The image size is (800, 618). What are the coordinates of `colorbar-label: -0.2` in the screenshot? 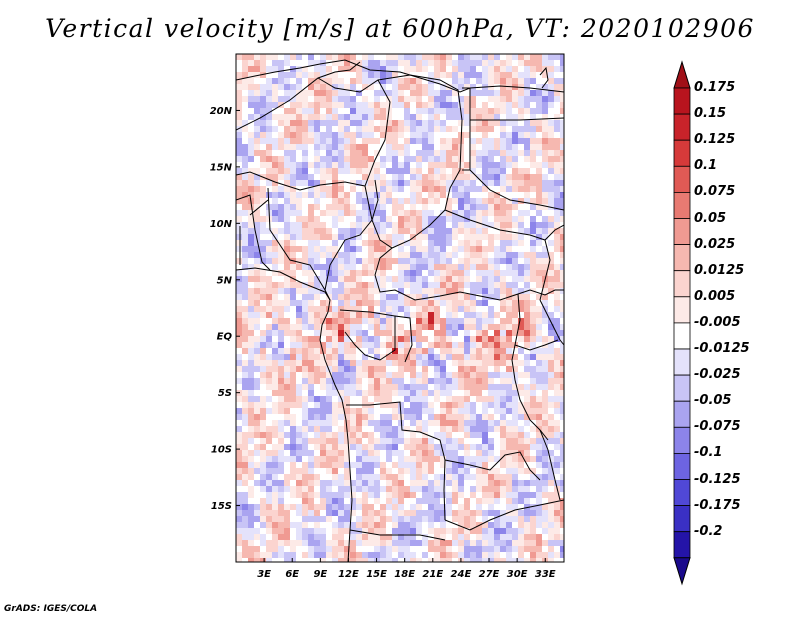 It's located at (708, 531).